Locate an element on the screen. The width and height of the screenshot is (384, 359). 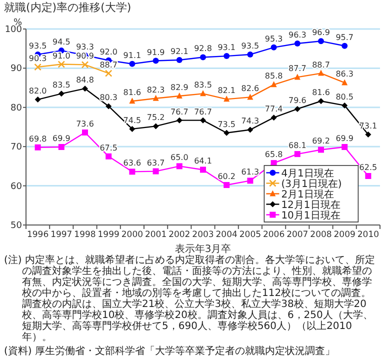
data-label: 65.0 is located at coordinates (179, 157).